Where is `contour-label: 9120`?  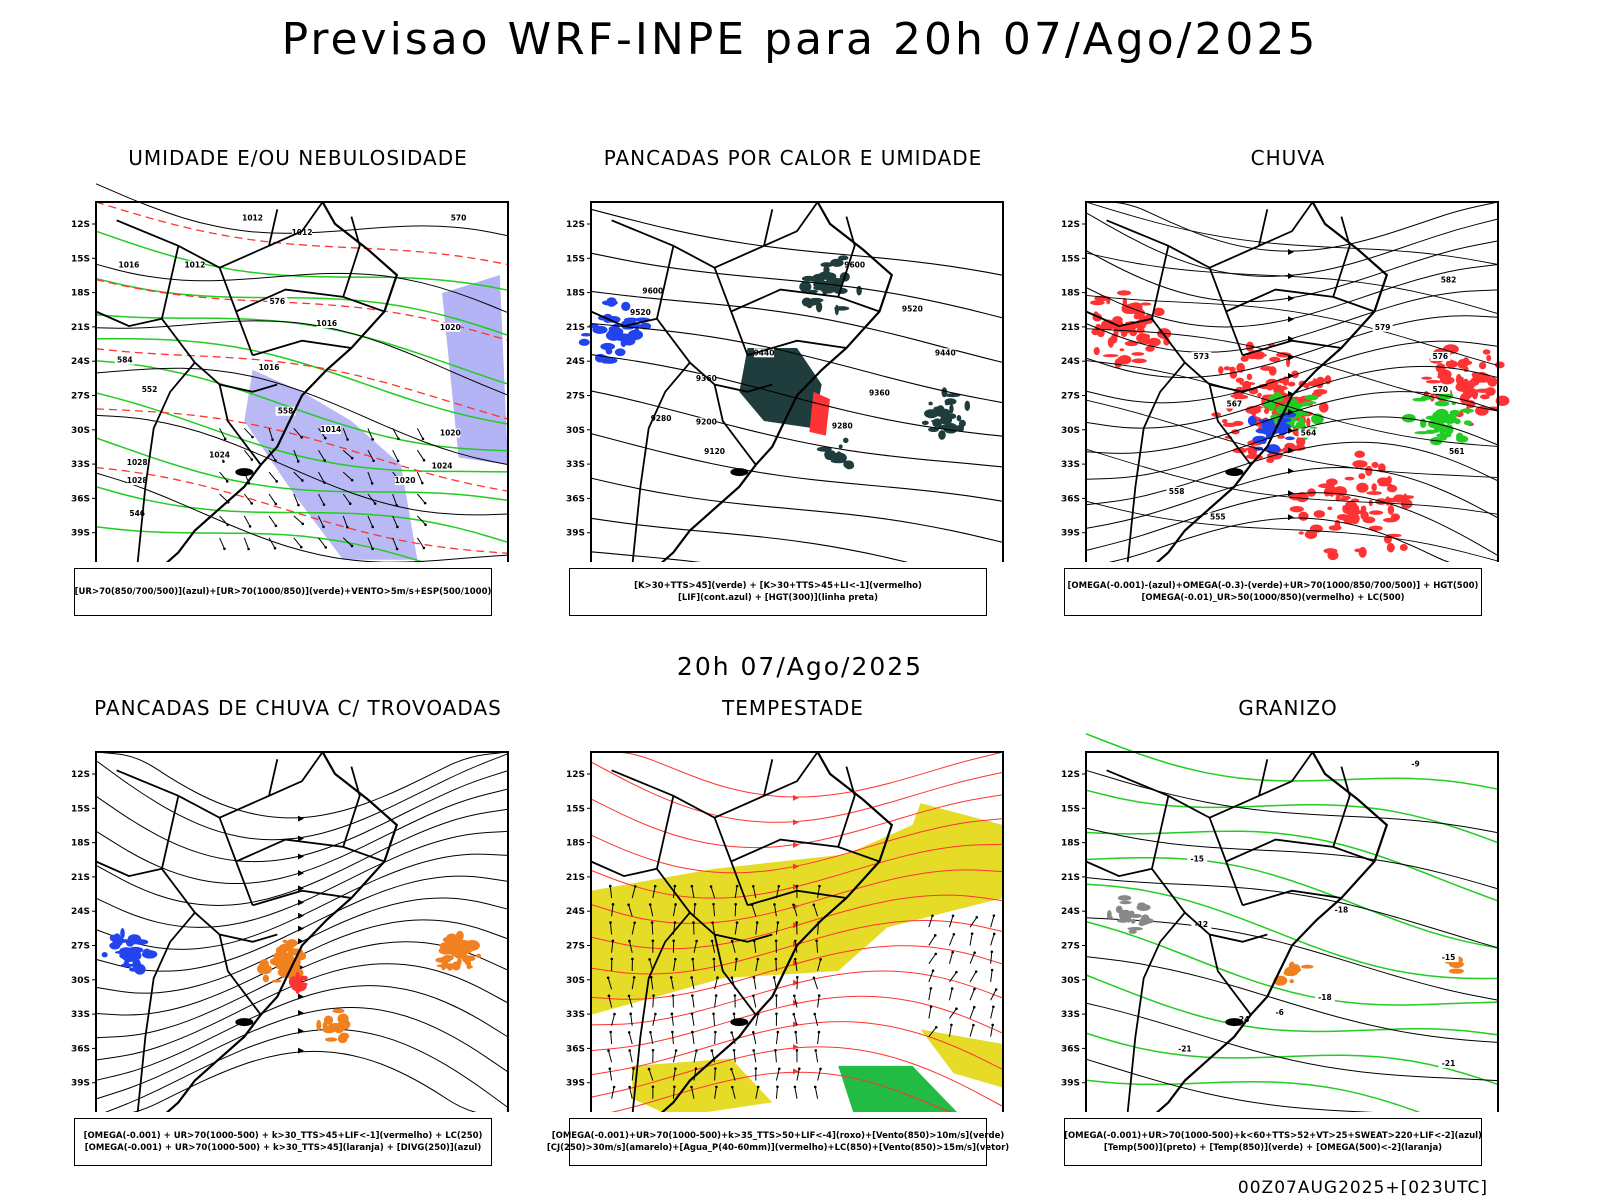 contour-label: 9120 is located at coordinates (714, 451).